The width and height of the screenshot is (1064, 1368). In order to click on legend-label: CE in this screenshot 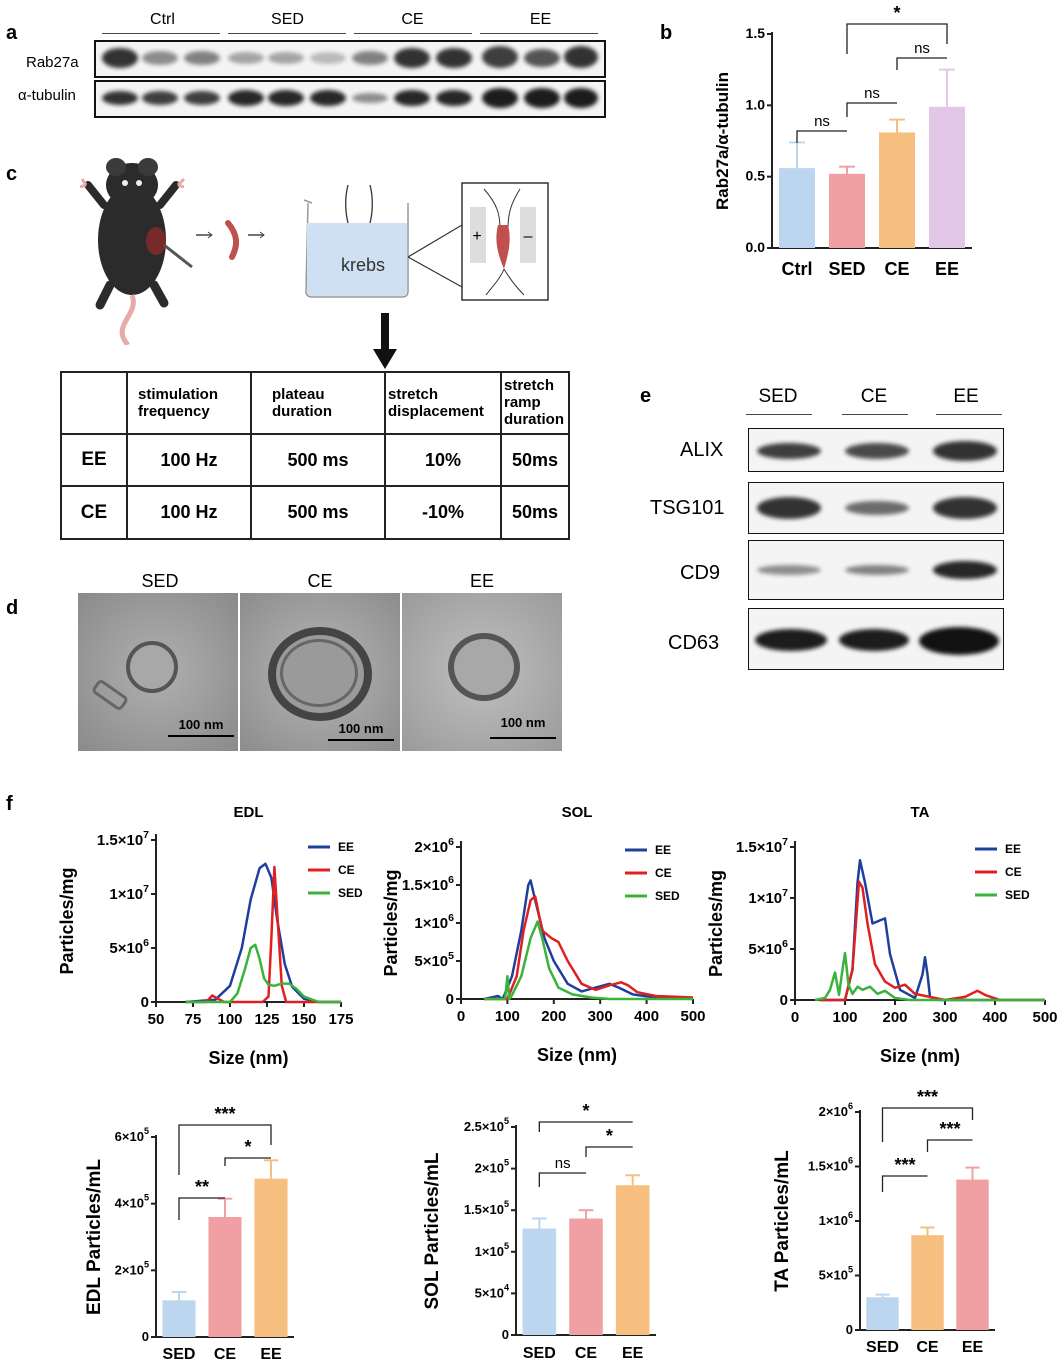, I will do `click(346, 870)`.